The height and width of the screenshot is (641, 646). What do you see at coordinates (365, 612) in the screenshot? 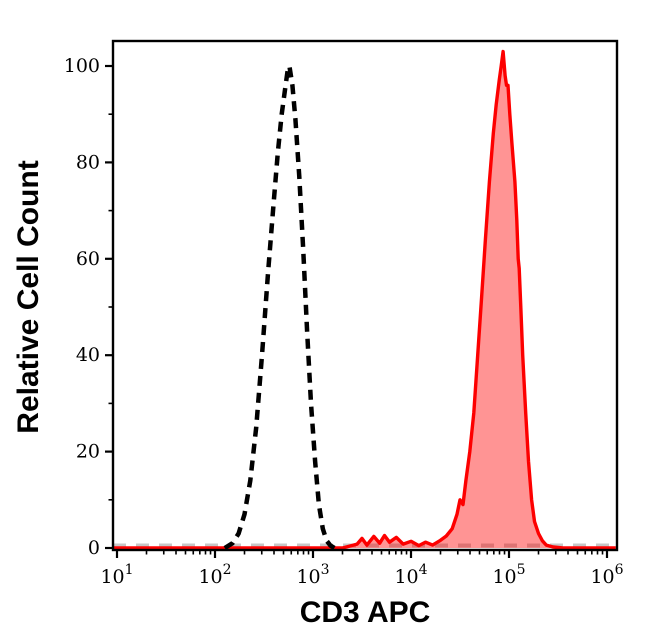
I see `x-axis-title: CD3 APC` at bounding box center [365, 612].